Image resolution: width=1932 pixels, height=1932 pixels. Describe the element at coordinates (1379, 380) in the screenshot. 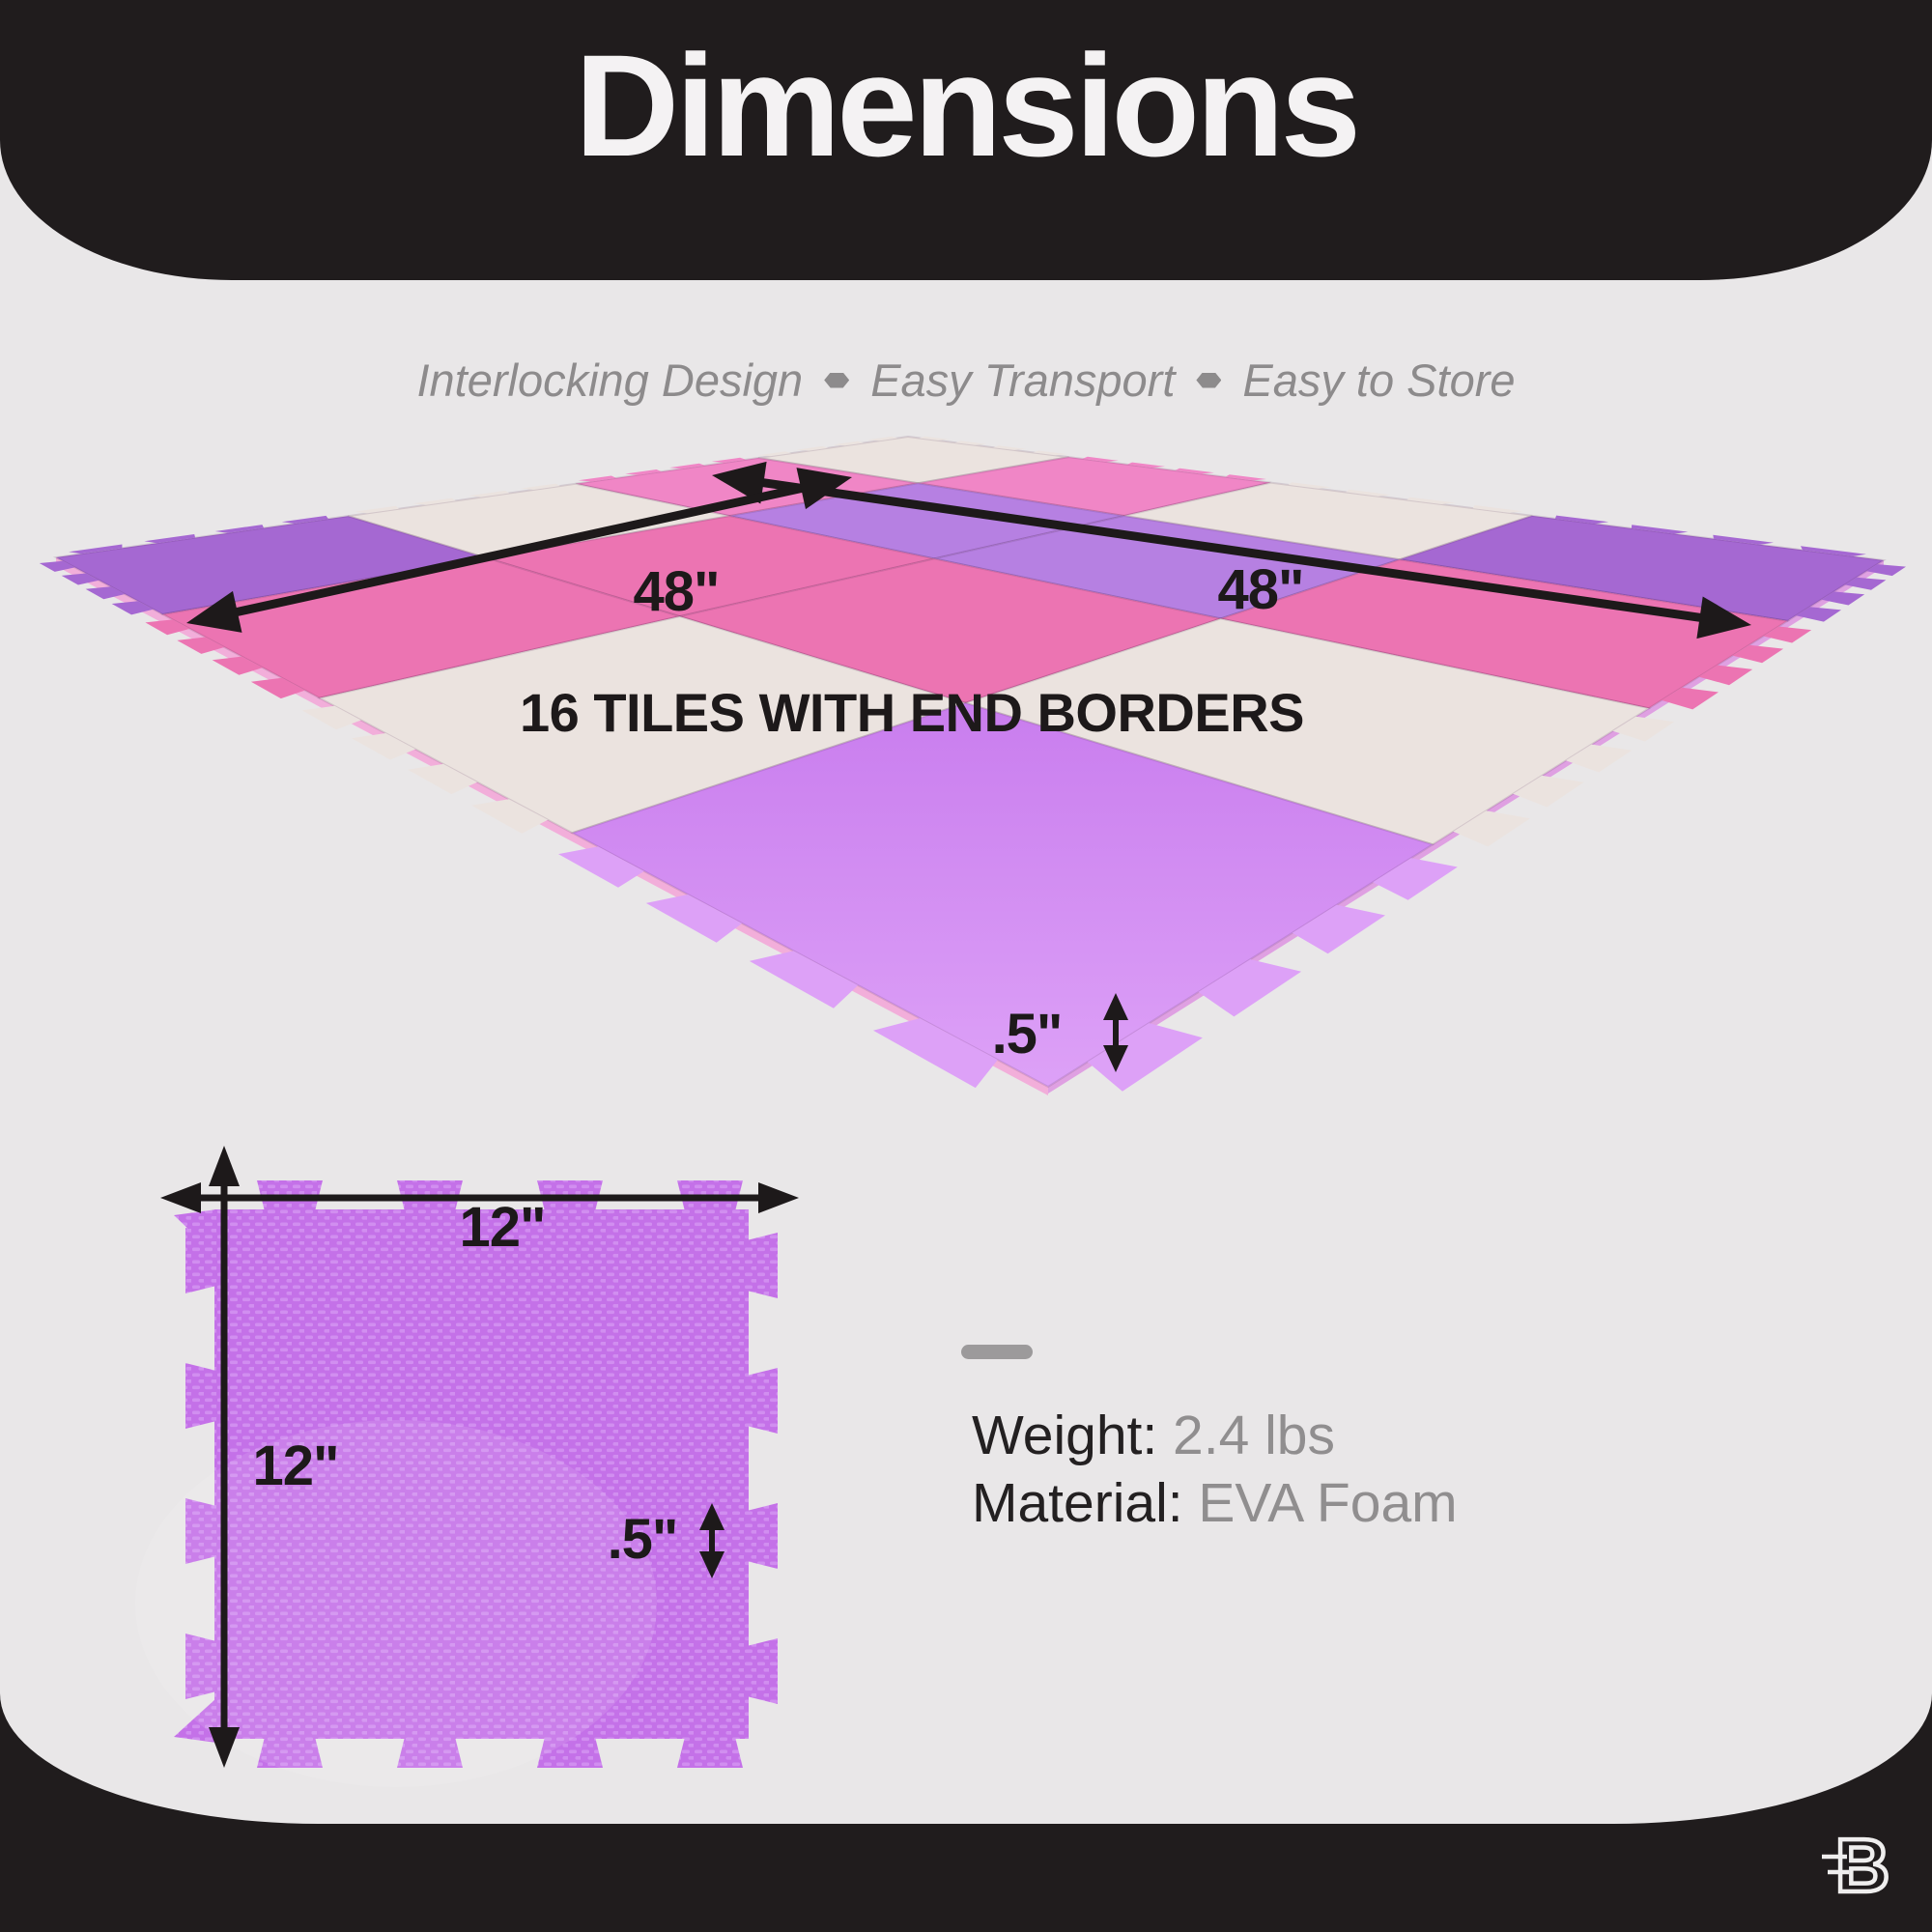

I see `tagline-item: Easy to Store` at that location.